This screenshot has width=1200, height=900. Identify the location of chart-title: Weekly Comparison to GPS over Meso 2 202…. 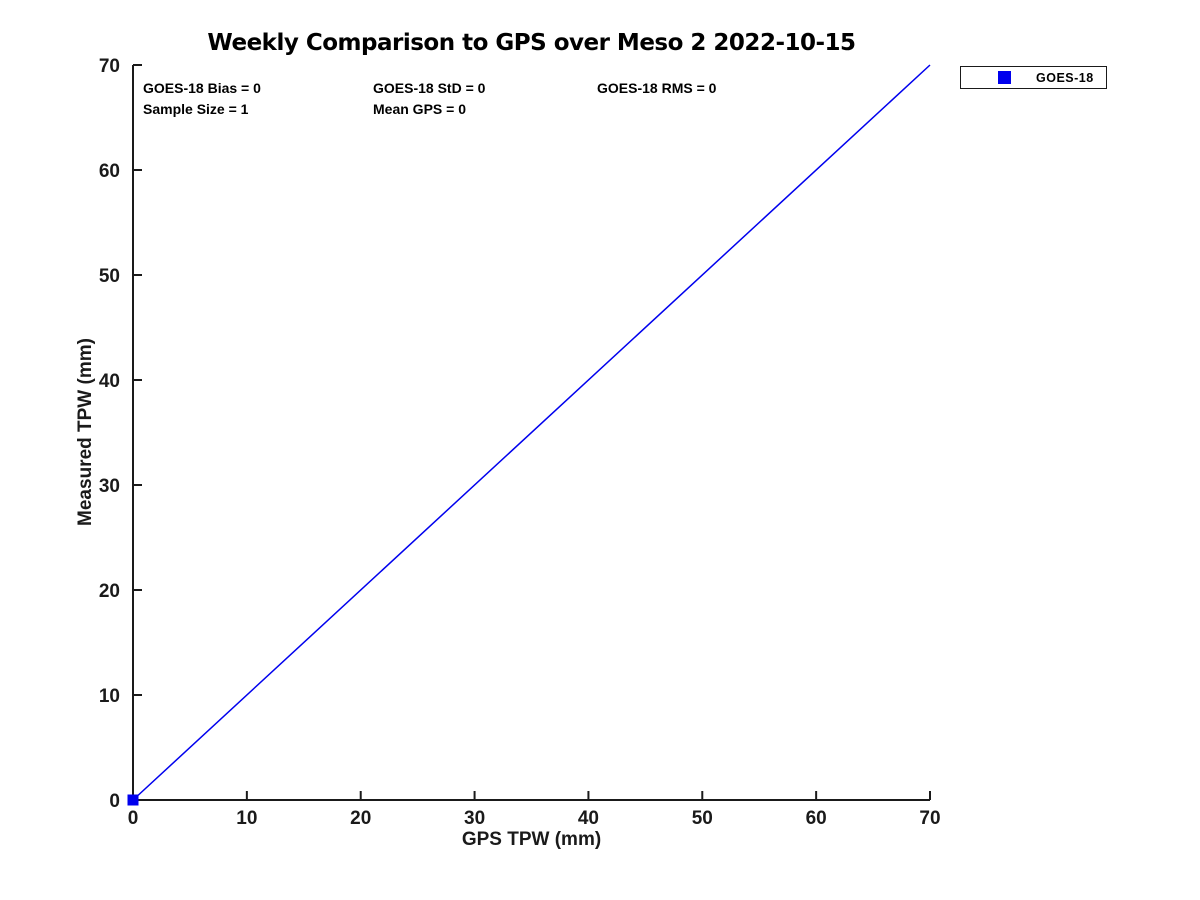
(531, 43).